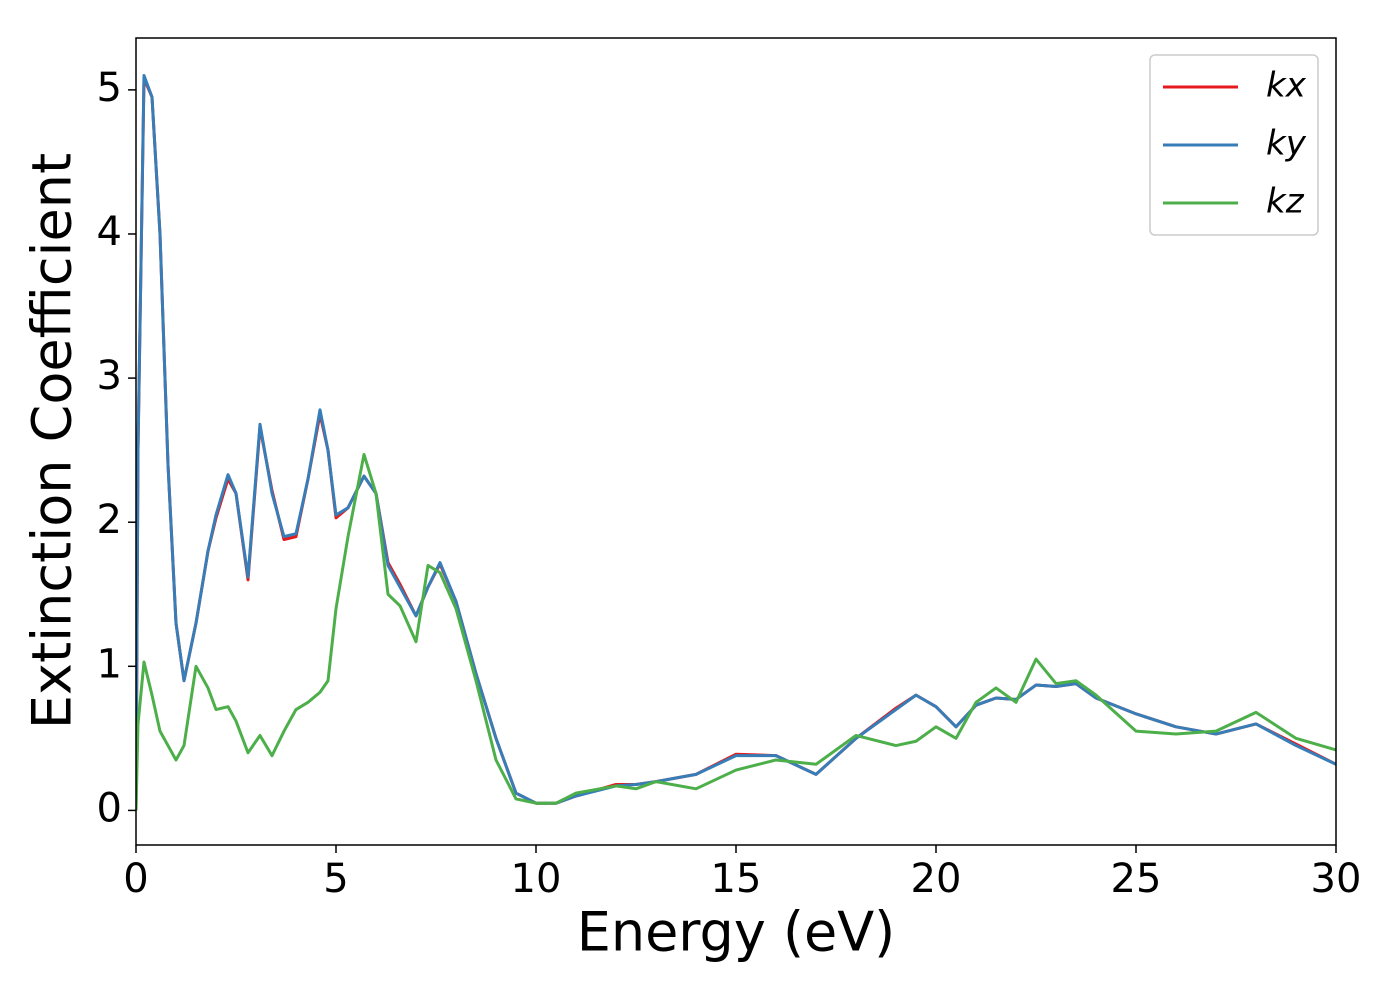  What do you see at coordinates (109, 520) in the screenshot?
I see `y-tick-label: 2` at bounding box center [109, 520].